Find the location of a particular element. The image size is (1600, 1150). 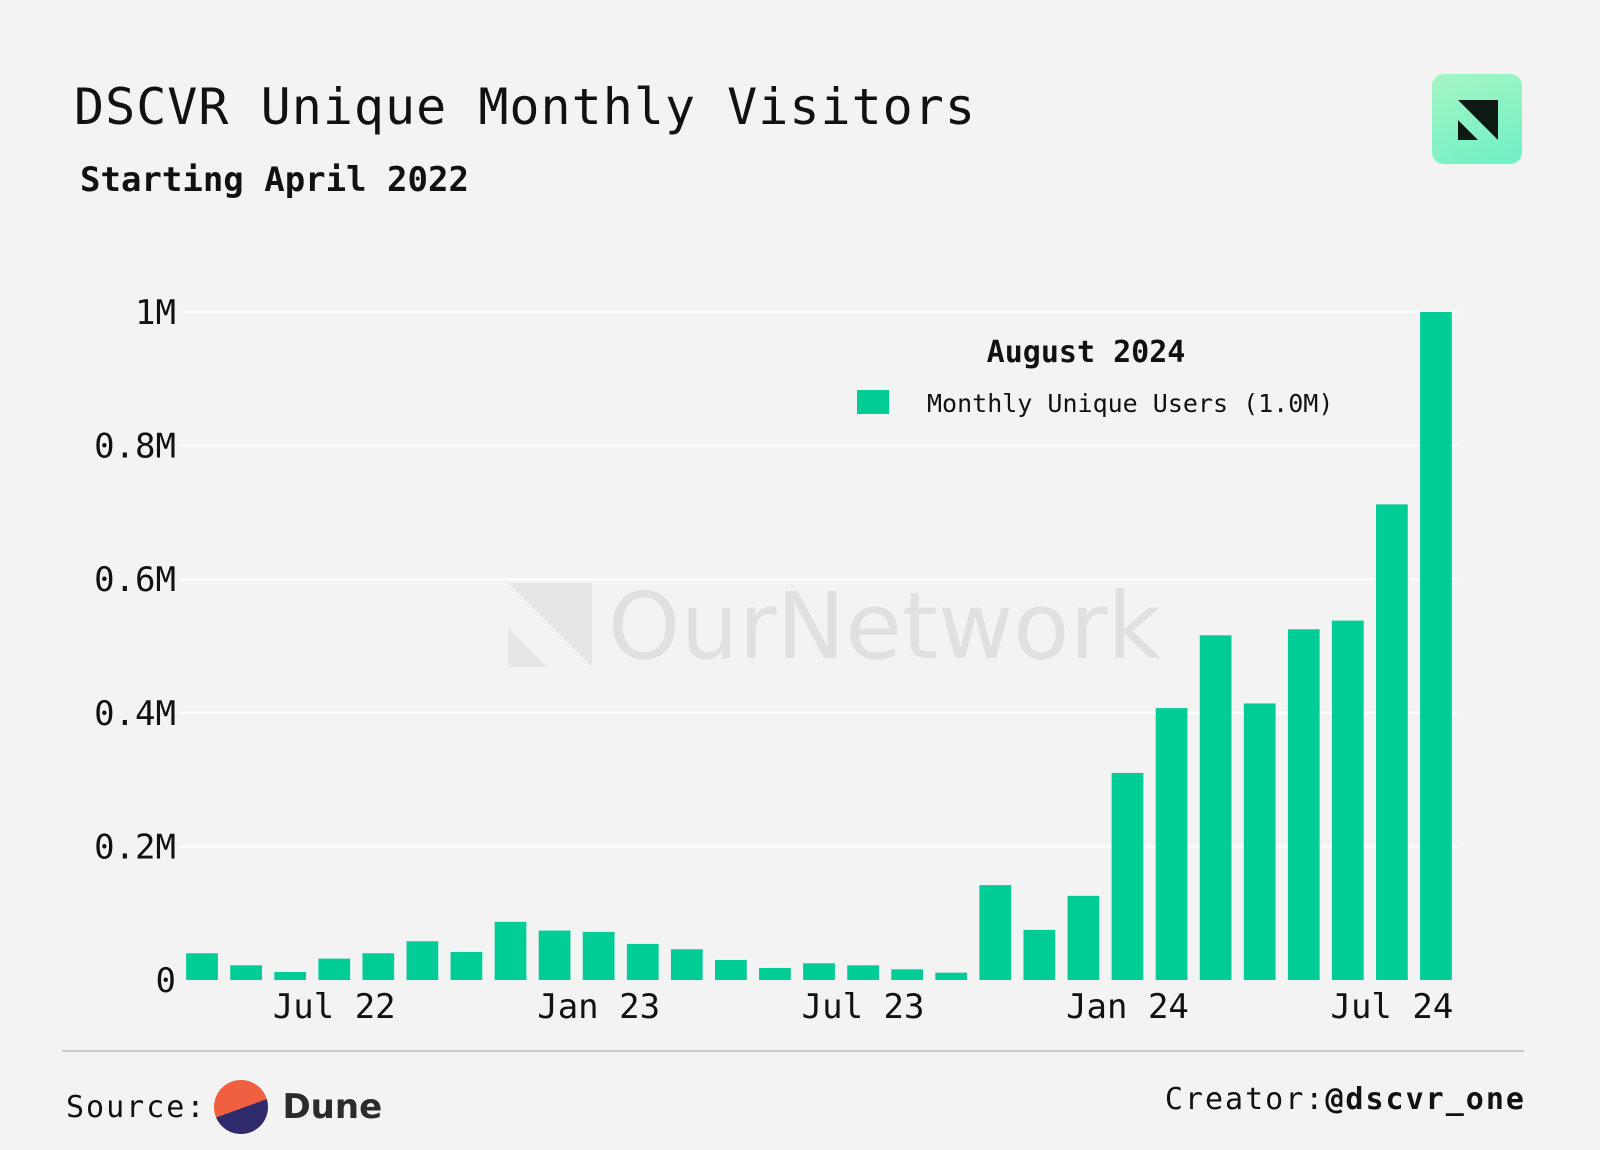

chart-subtitle: Starting April 2022 is located at coordinates (274, 180).